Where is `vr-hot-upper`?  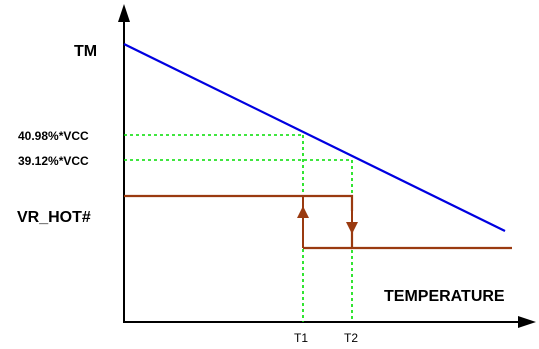 vr-hot-upper is located at coordinates (239, 202).